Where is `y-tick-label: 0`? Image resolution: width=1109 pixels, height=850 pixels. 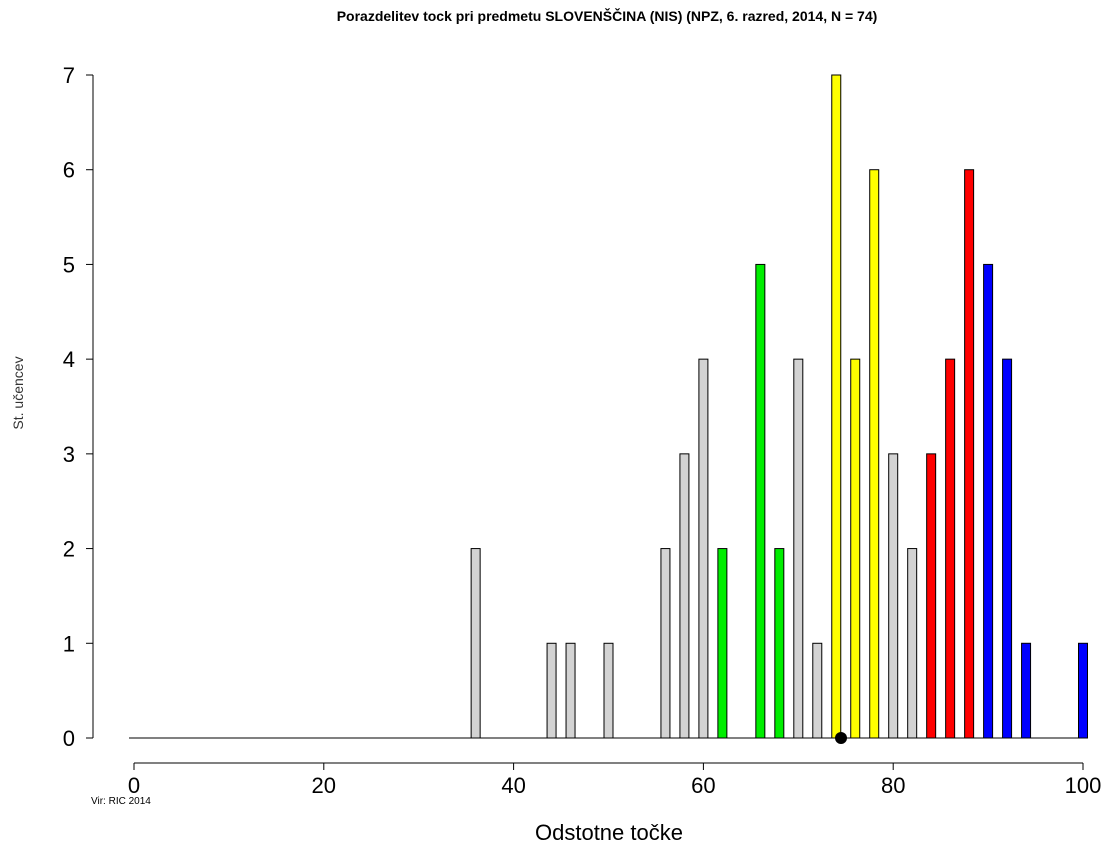
y-tick-label: 0 is located at coordinates (69, 738).